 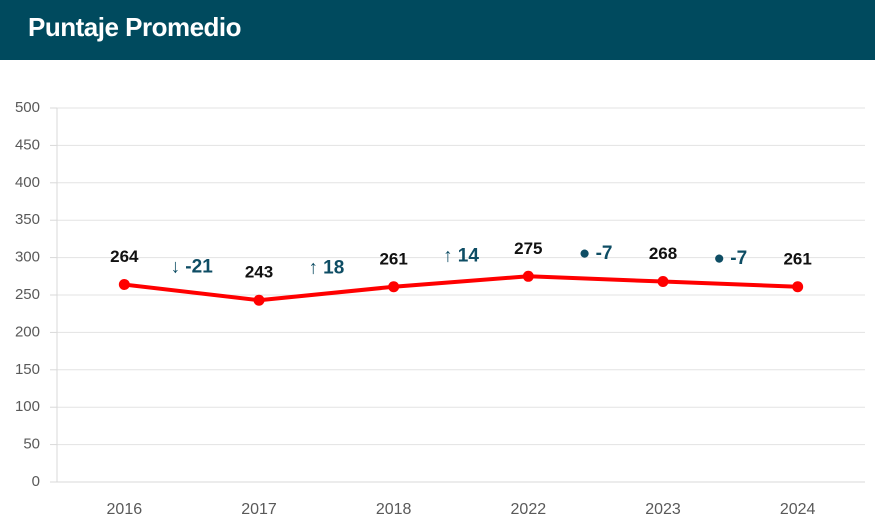 I want to click on x-tick-label: 2016, so click(x=125, y=509).